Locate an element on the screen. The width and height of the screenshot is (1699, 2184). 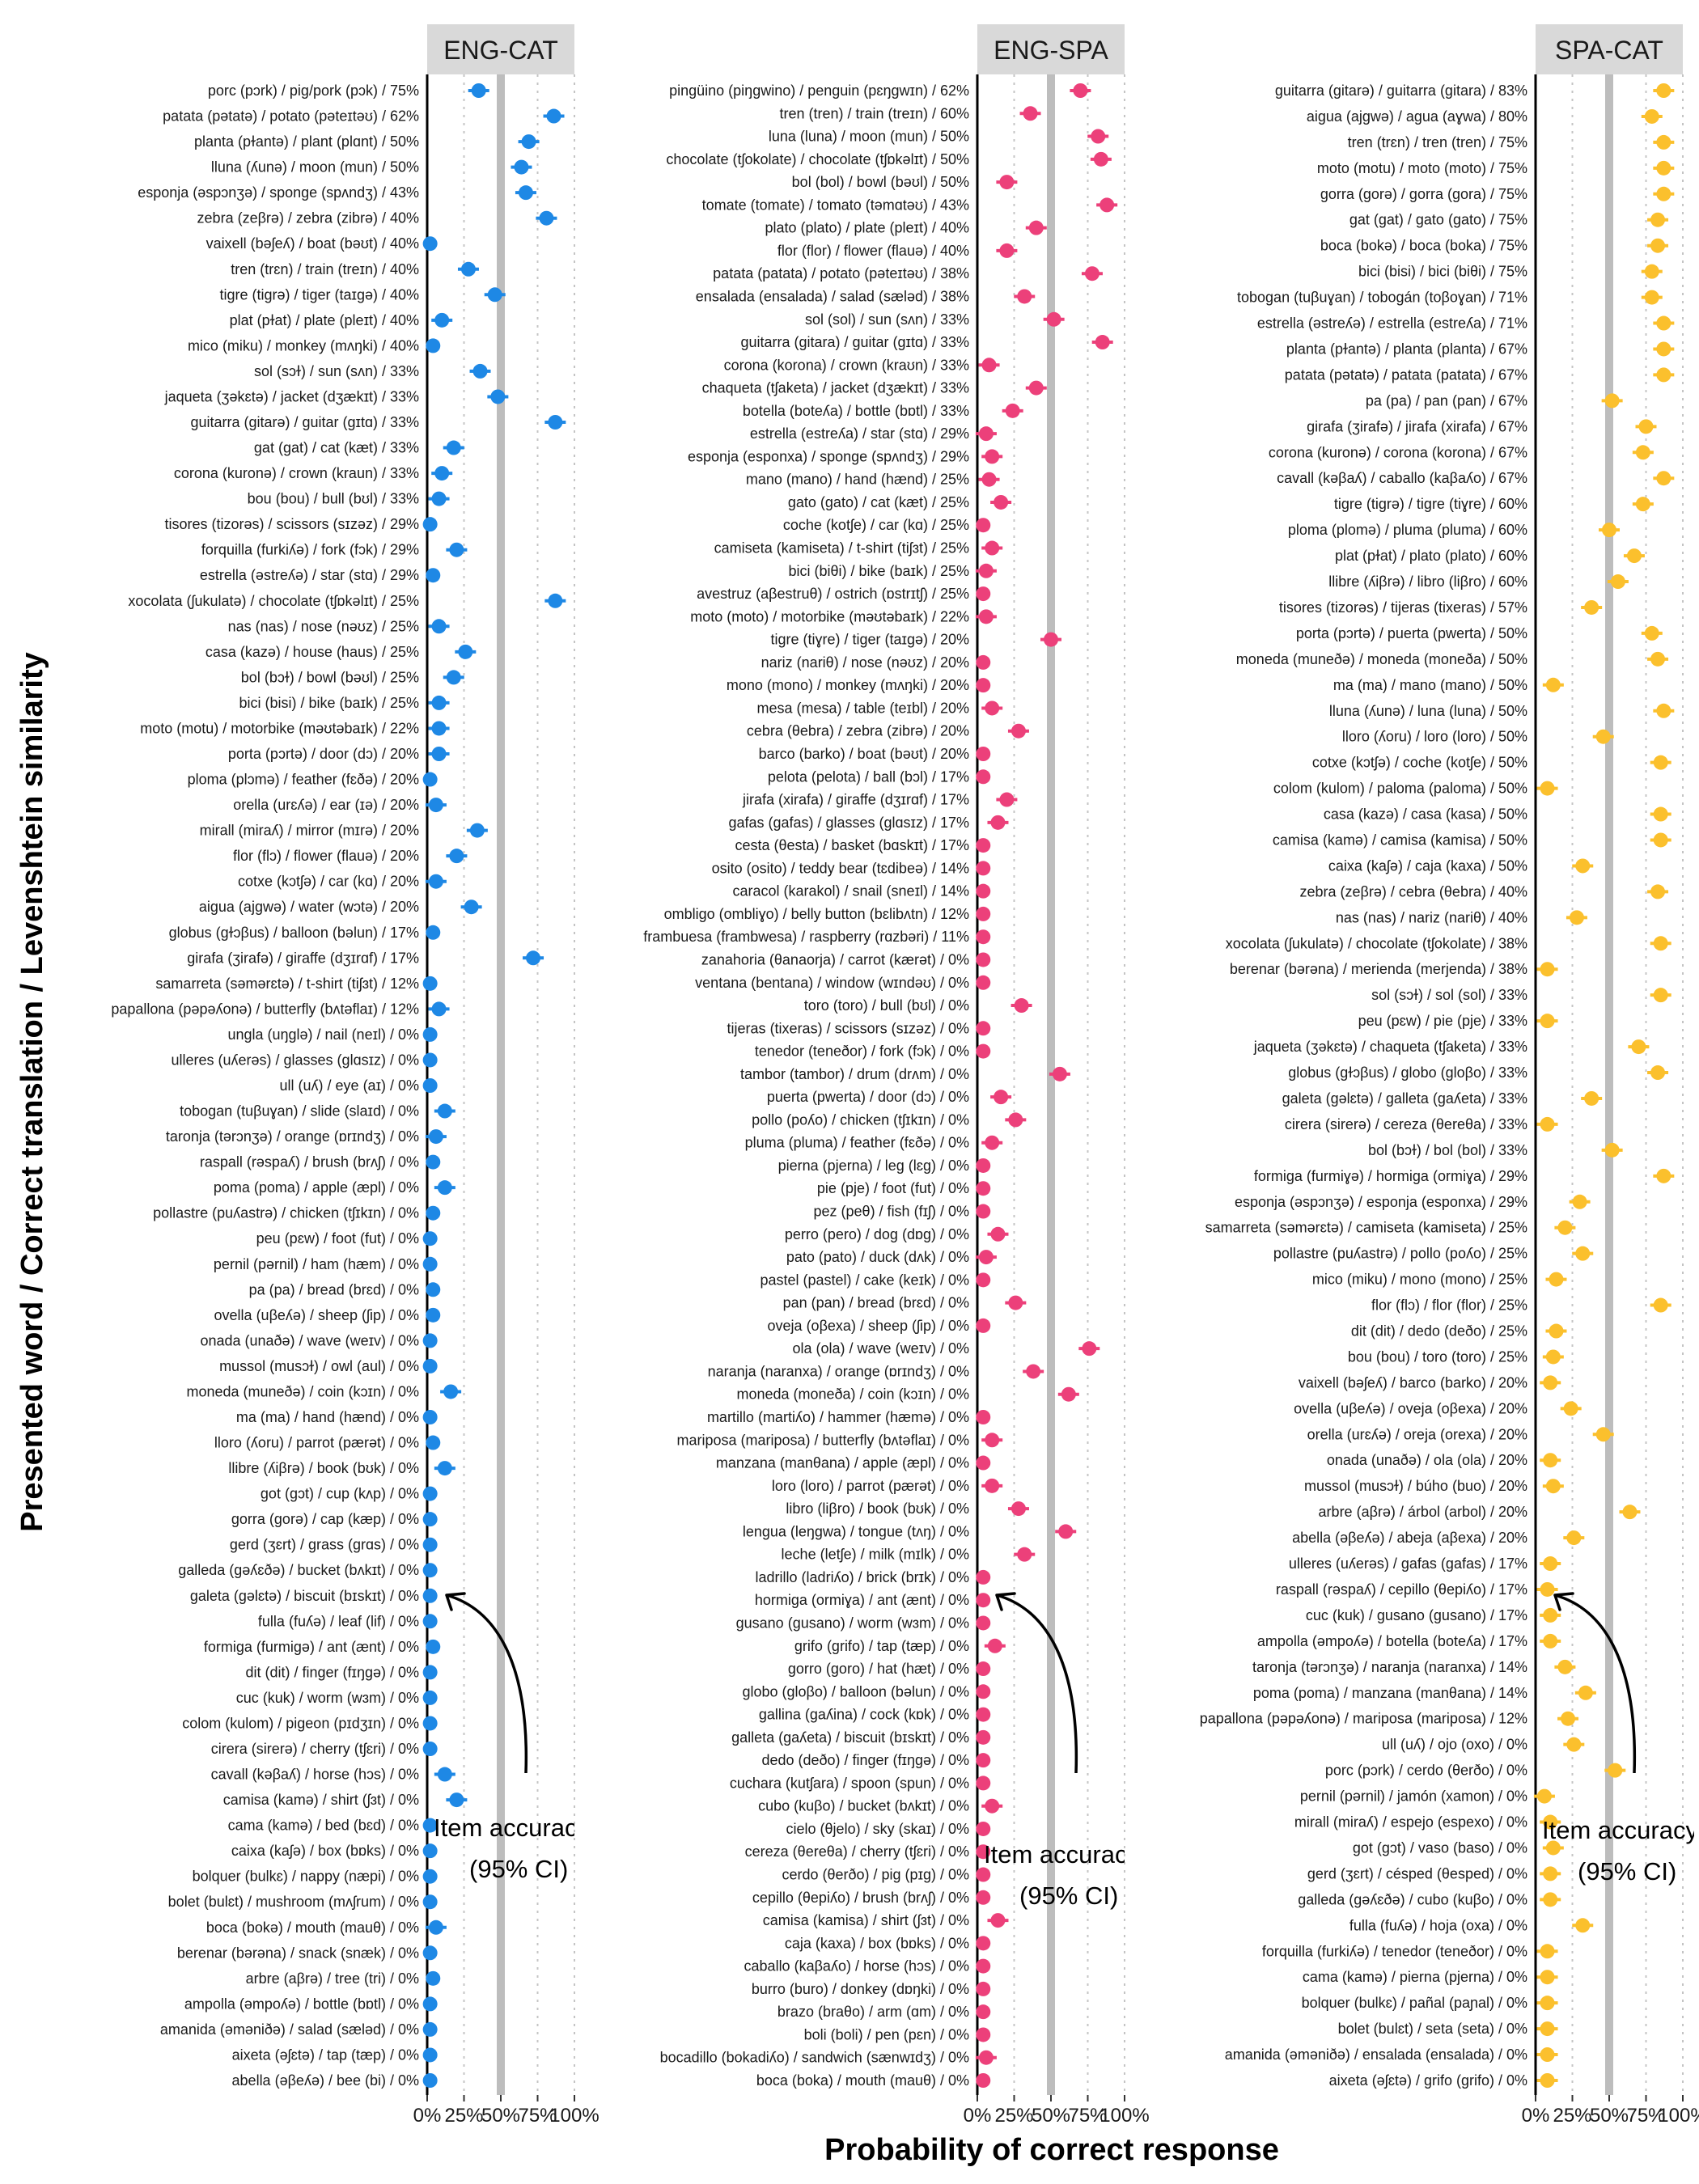
x-tick-label: 0% is located at coordinates (978, 2116).